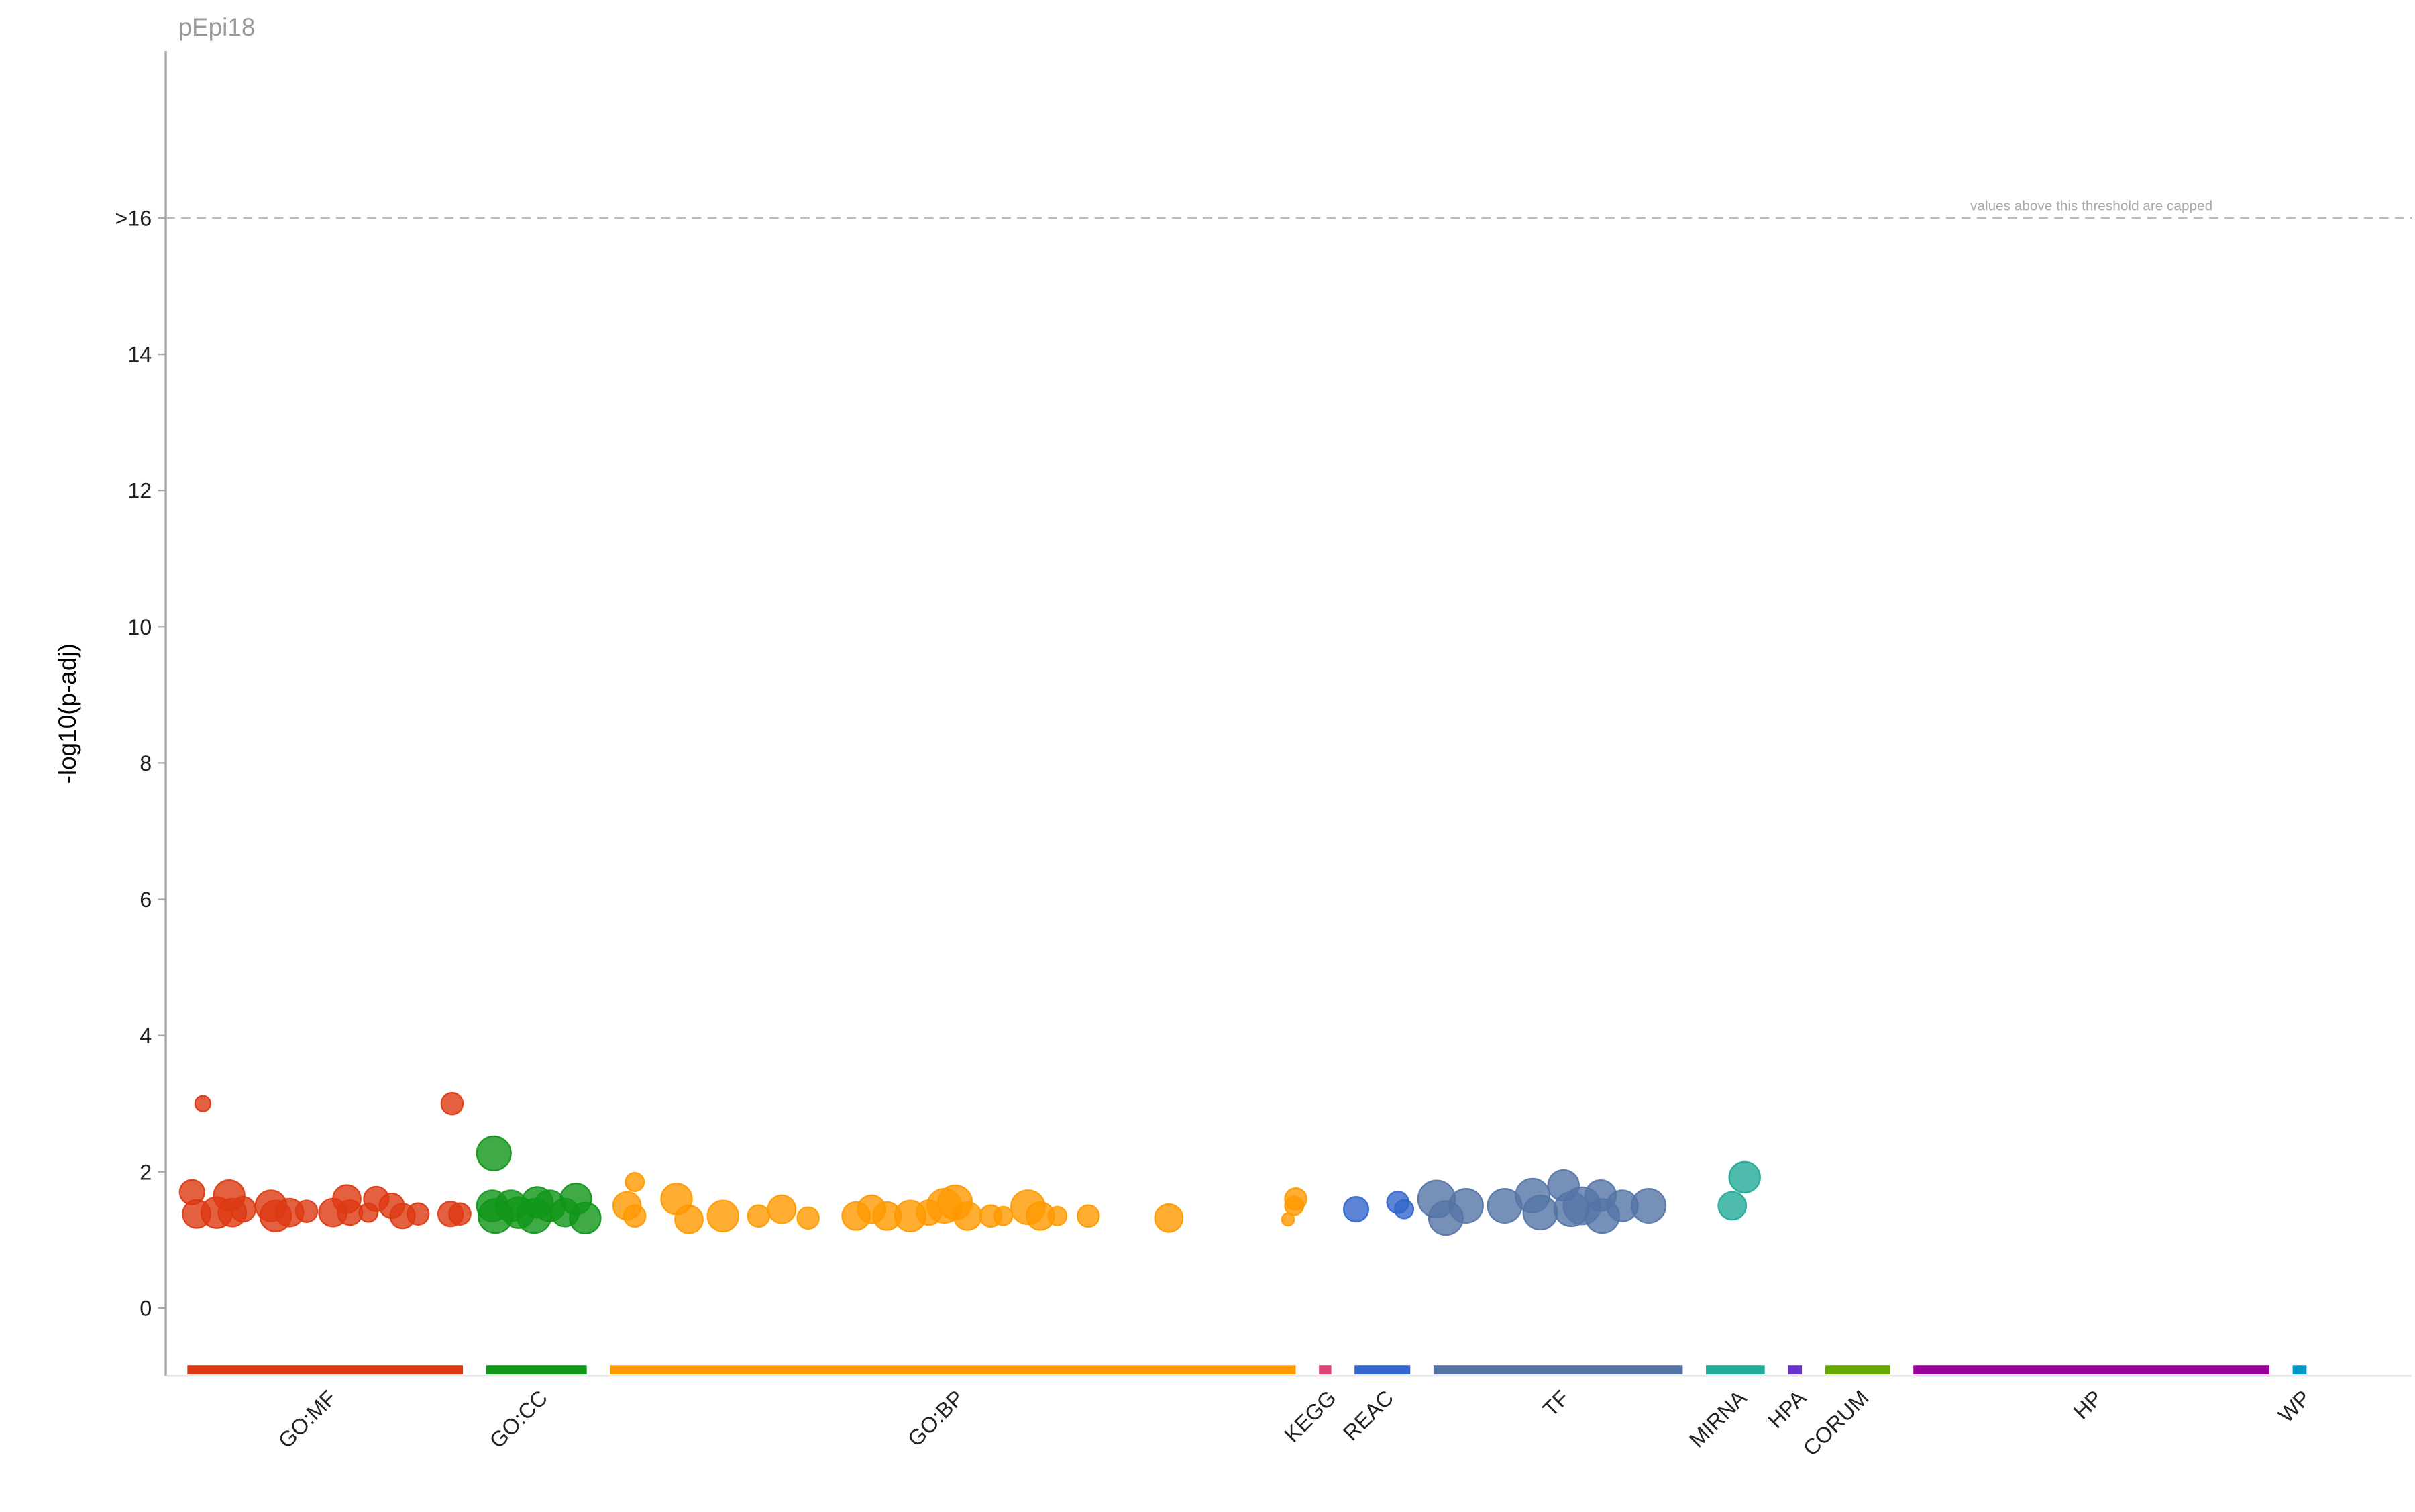  Describe the element at coordinates (139, 627) in the screenshot. I see `y-tick-label: 10` at that location.